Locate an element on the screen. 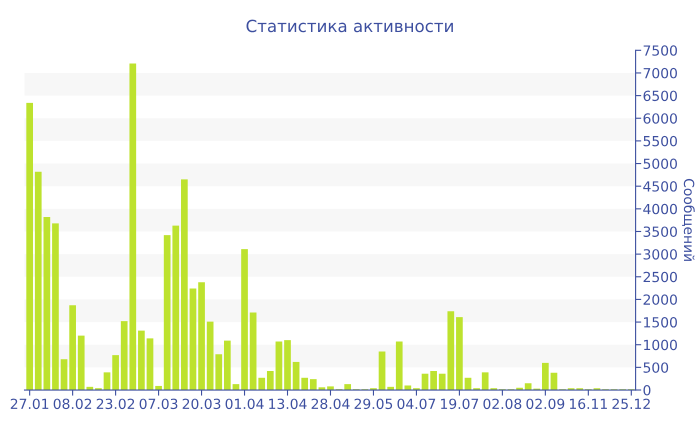  y-tick-label: 6000 is located at coordinates (660, 118).